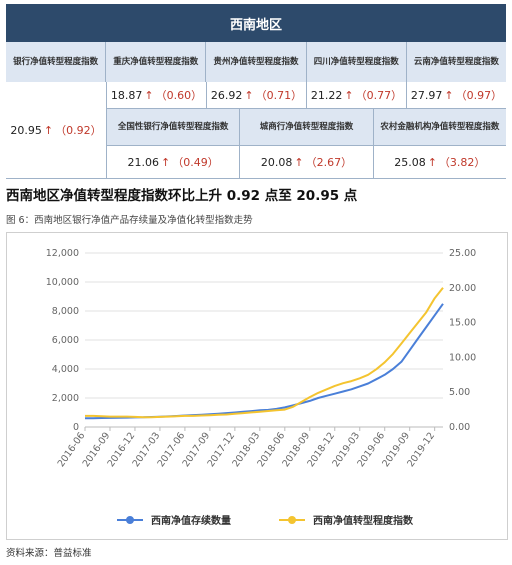 This screenshot has width=512, height=565. What do you see at coordinates (65, 311) in the screenshot?
I see `y-left-tick-label: 8,000` at bounding box center [65, 311].